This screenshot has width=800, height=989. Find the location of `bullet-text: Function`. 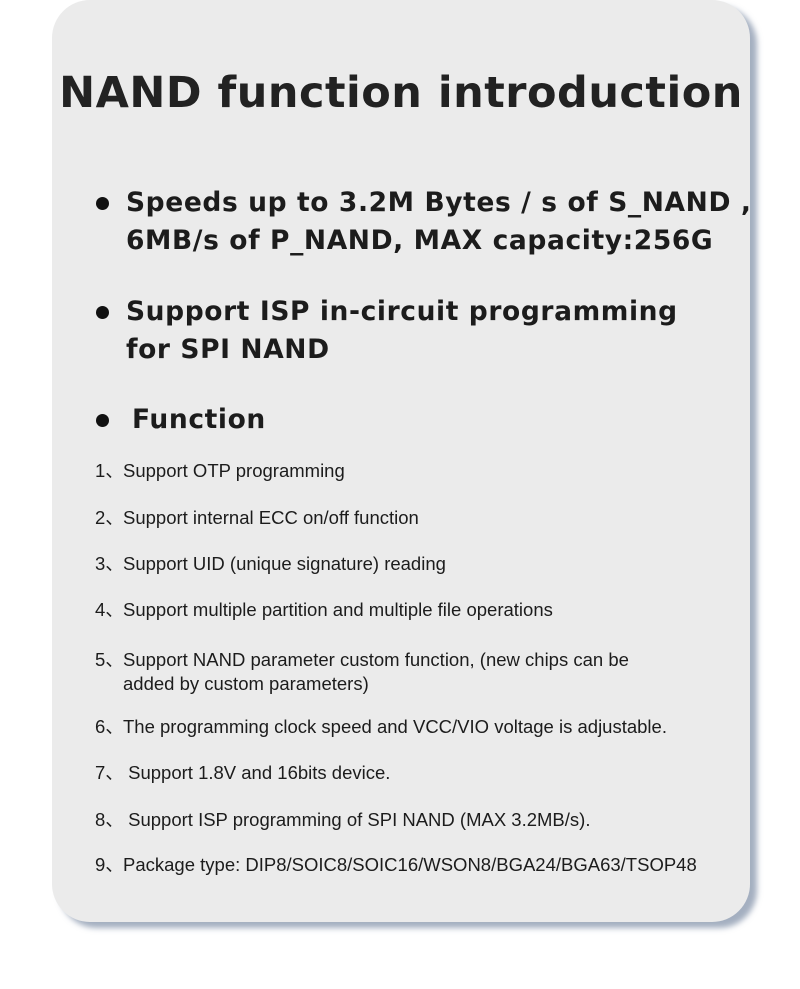

bullet-text: Function is located at coordinates (199, 419).